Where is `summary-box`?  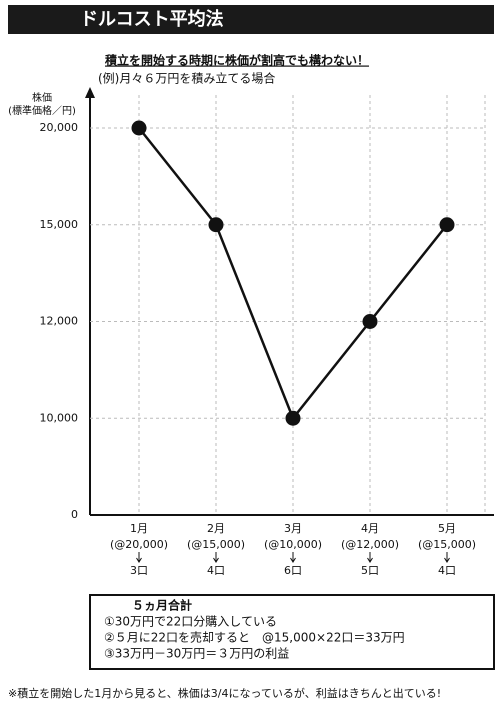 summary-box is located at coordinates (292, 632).